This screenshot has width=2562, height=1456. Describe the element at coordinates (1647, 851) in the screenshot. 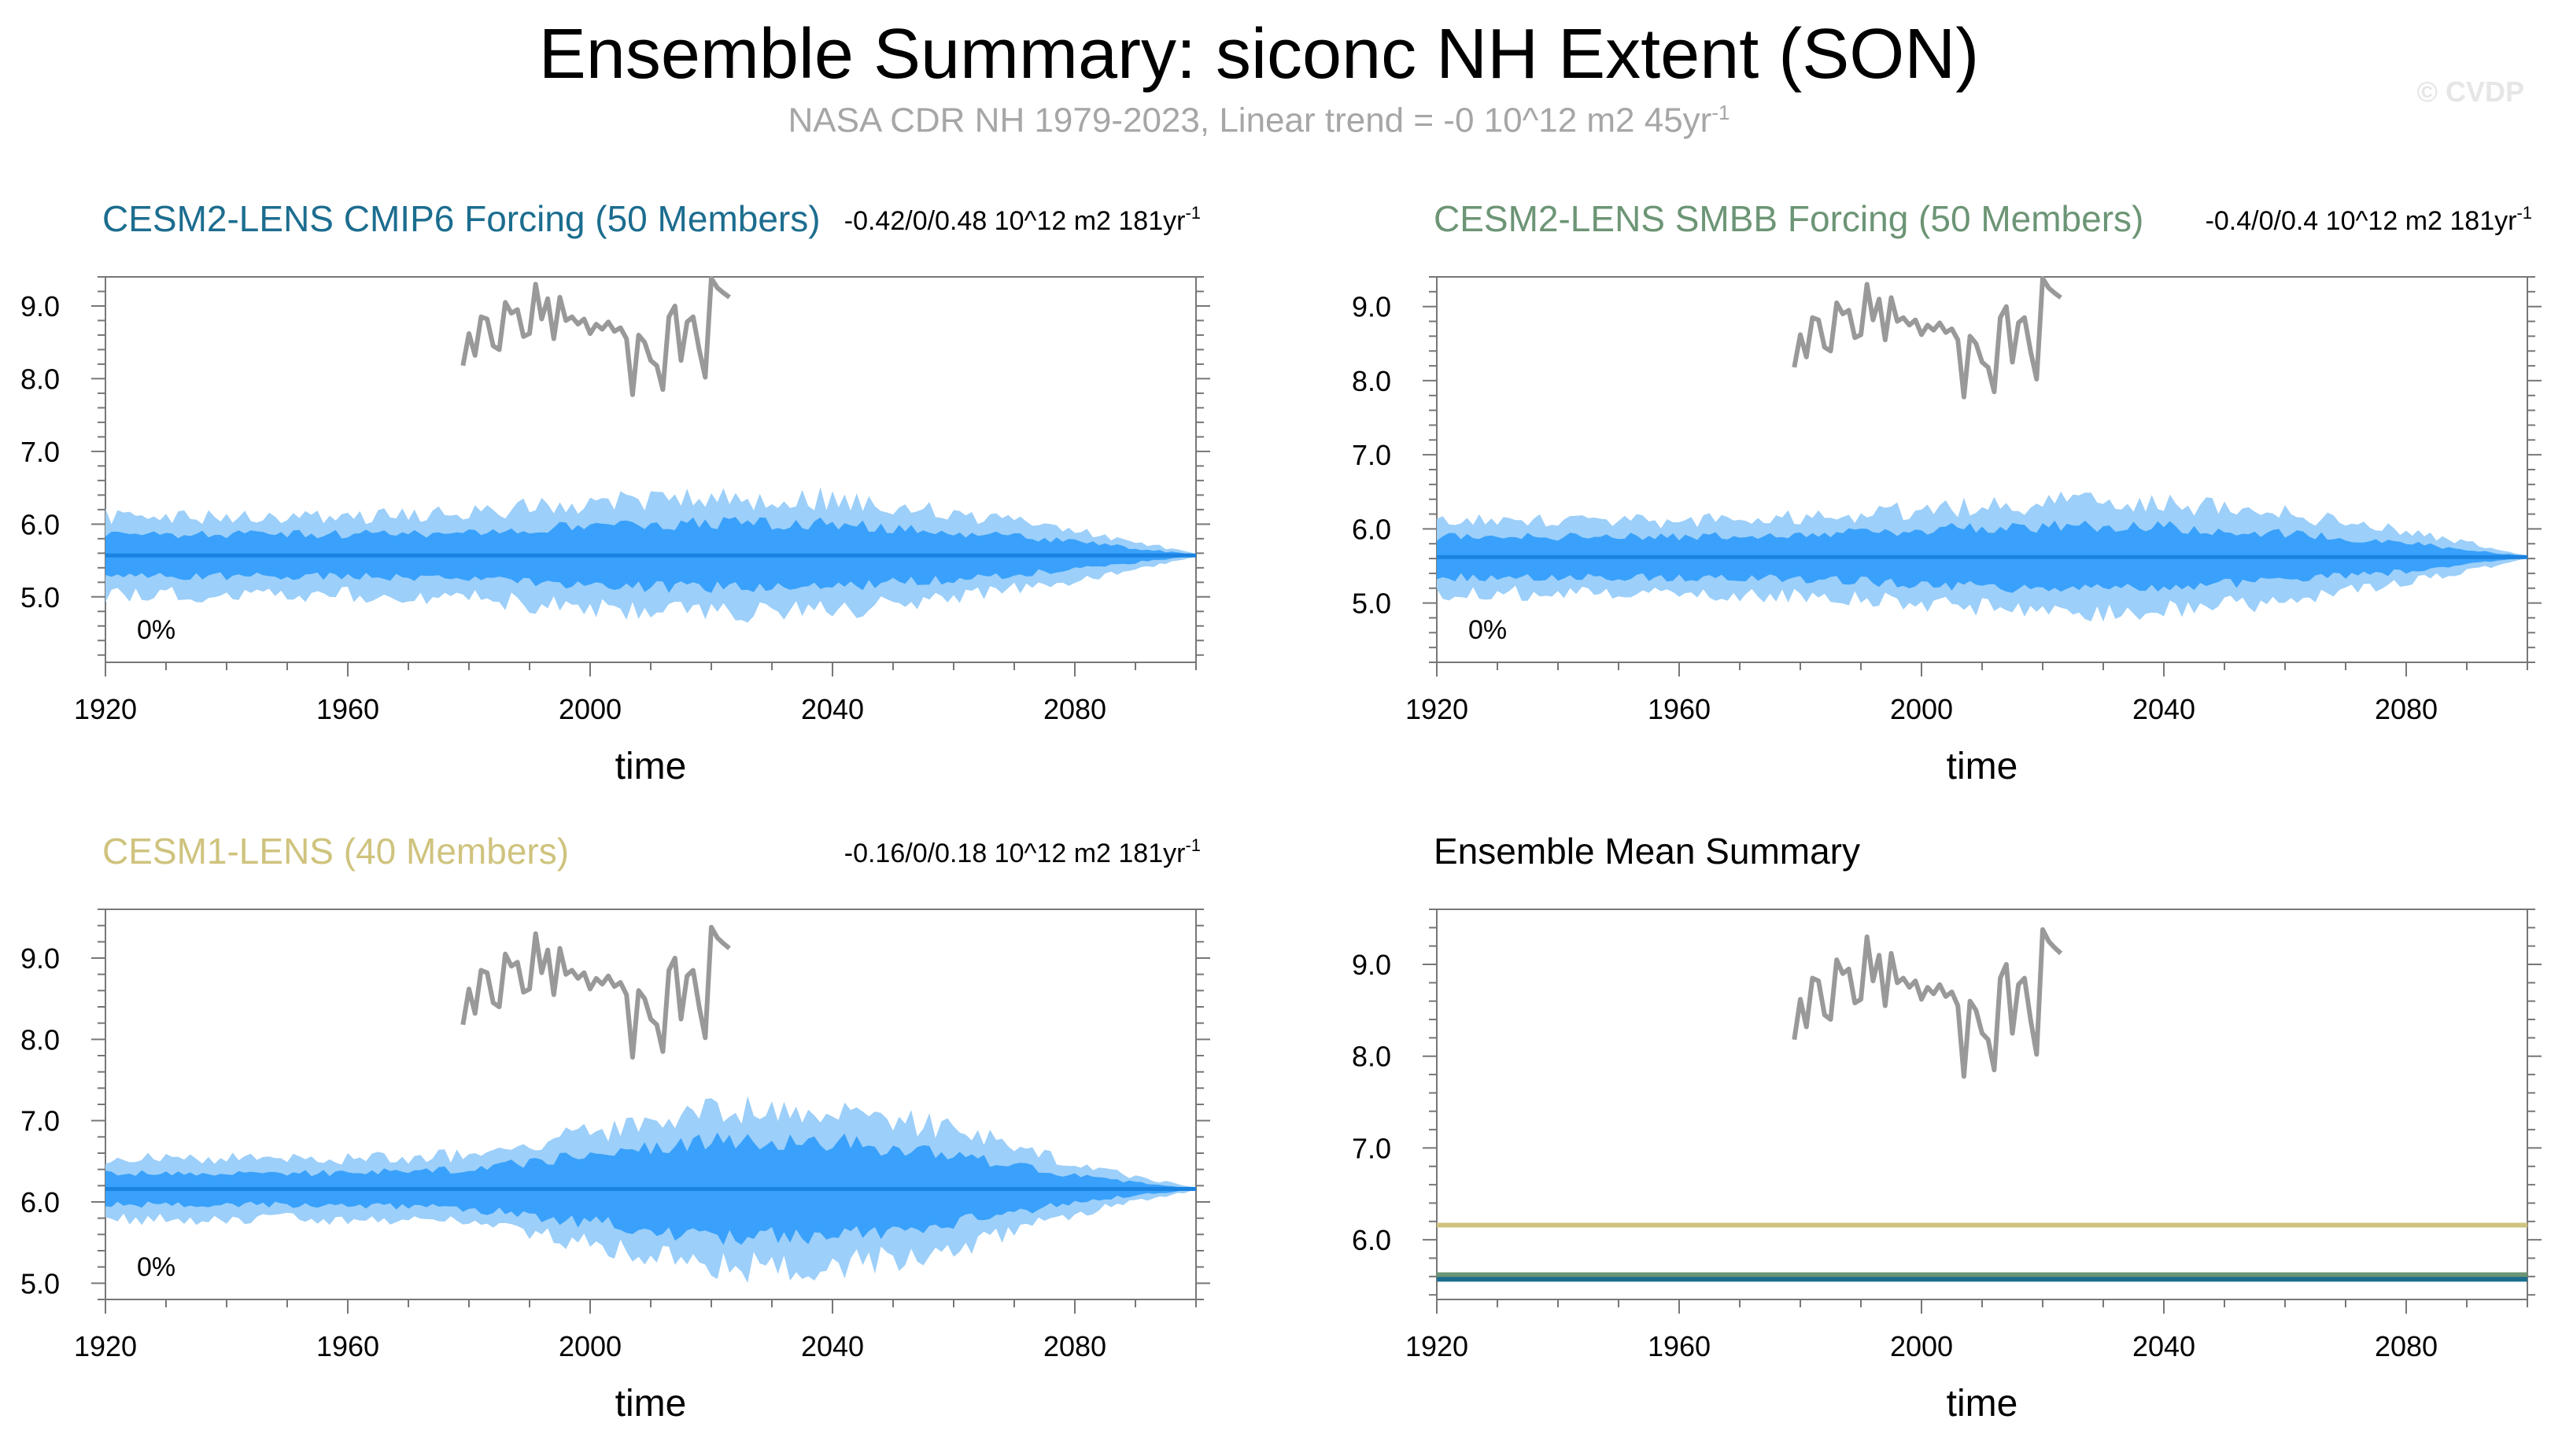

I see `panel-title: Ensemble Mean Summary` at that location.